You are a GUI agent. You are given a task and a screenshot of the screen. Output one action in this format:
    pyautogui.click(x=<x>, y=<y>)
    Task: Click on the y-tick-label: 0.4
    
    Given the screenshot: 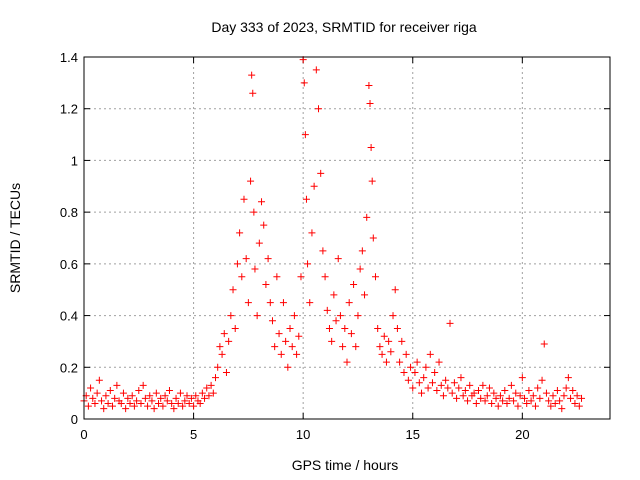 What is the action you would take?
    pyautogui.click(x=69, y=316)
    